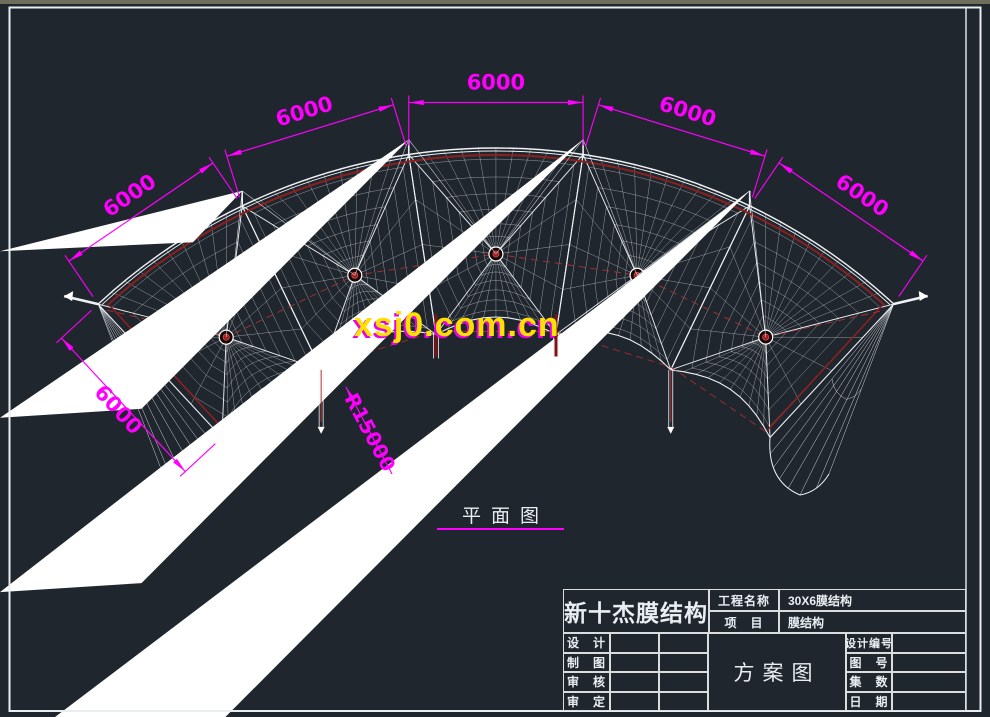 Image resolution: width=990 pixels, height=717 pixels. What do you see at coordinates (500, 529) in the screenshot?
I see `view-title-underline` at bounding box center [500, 529].